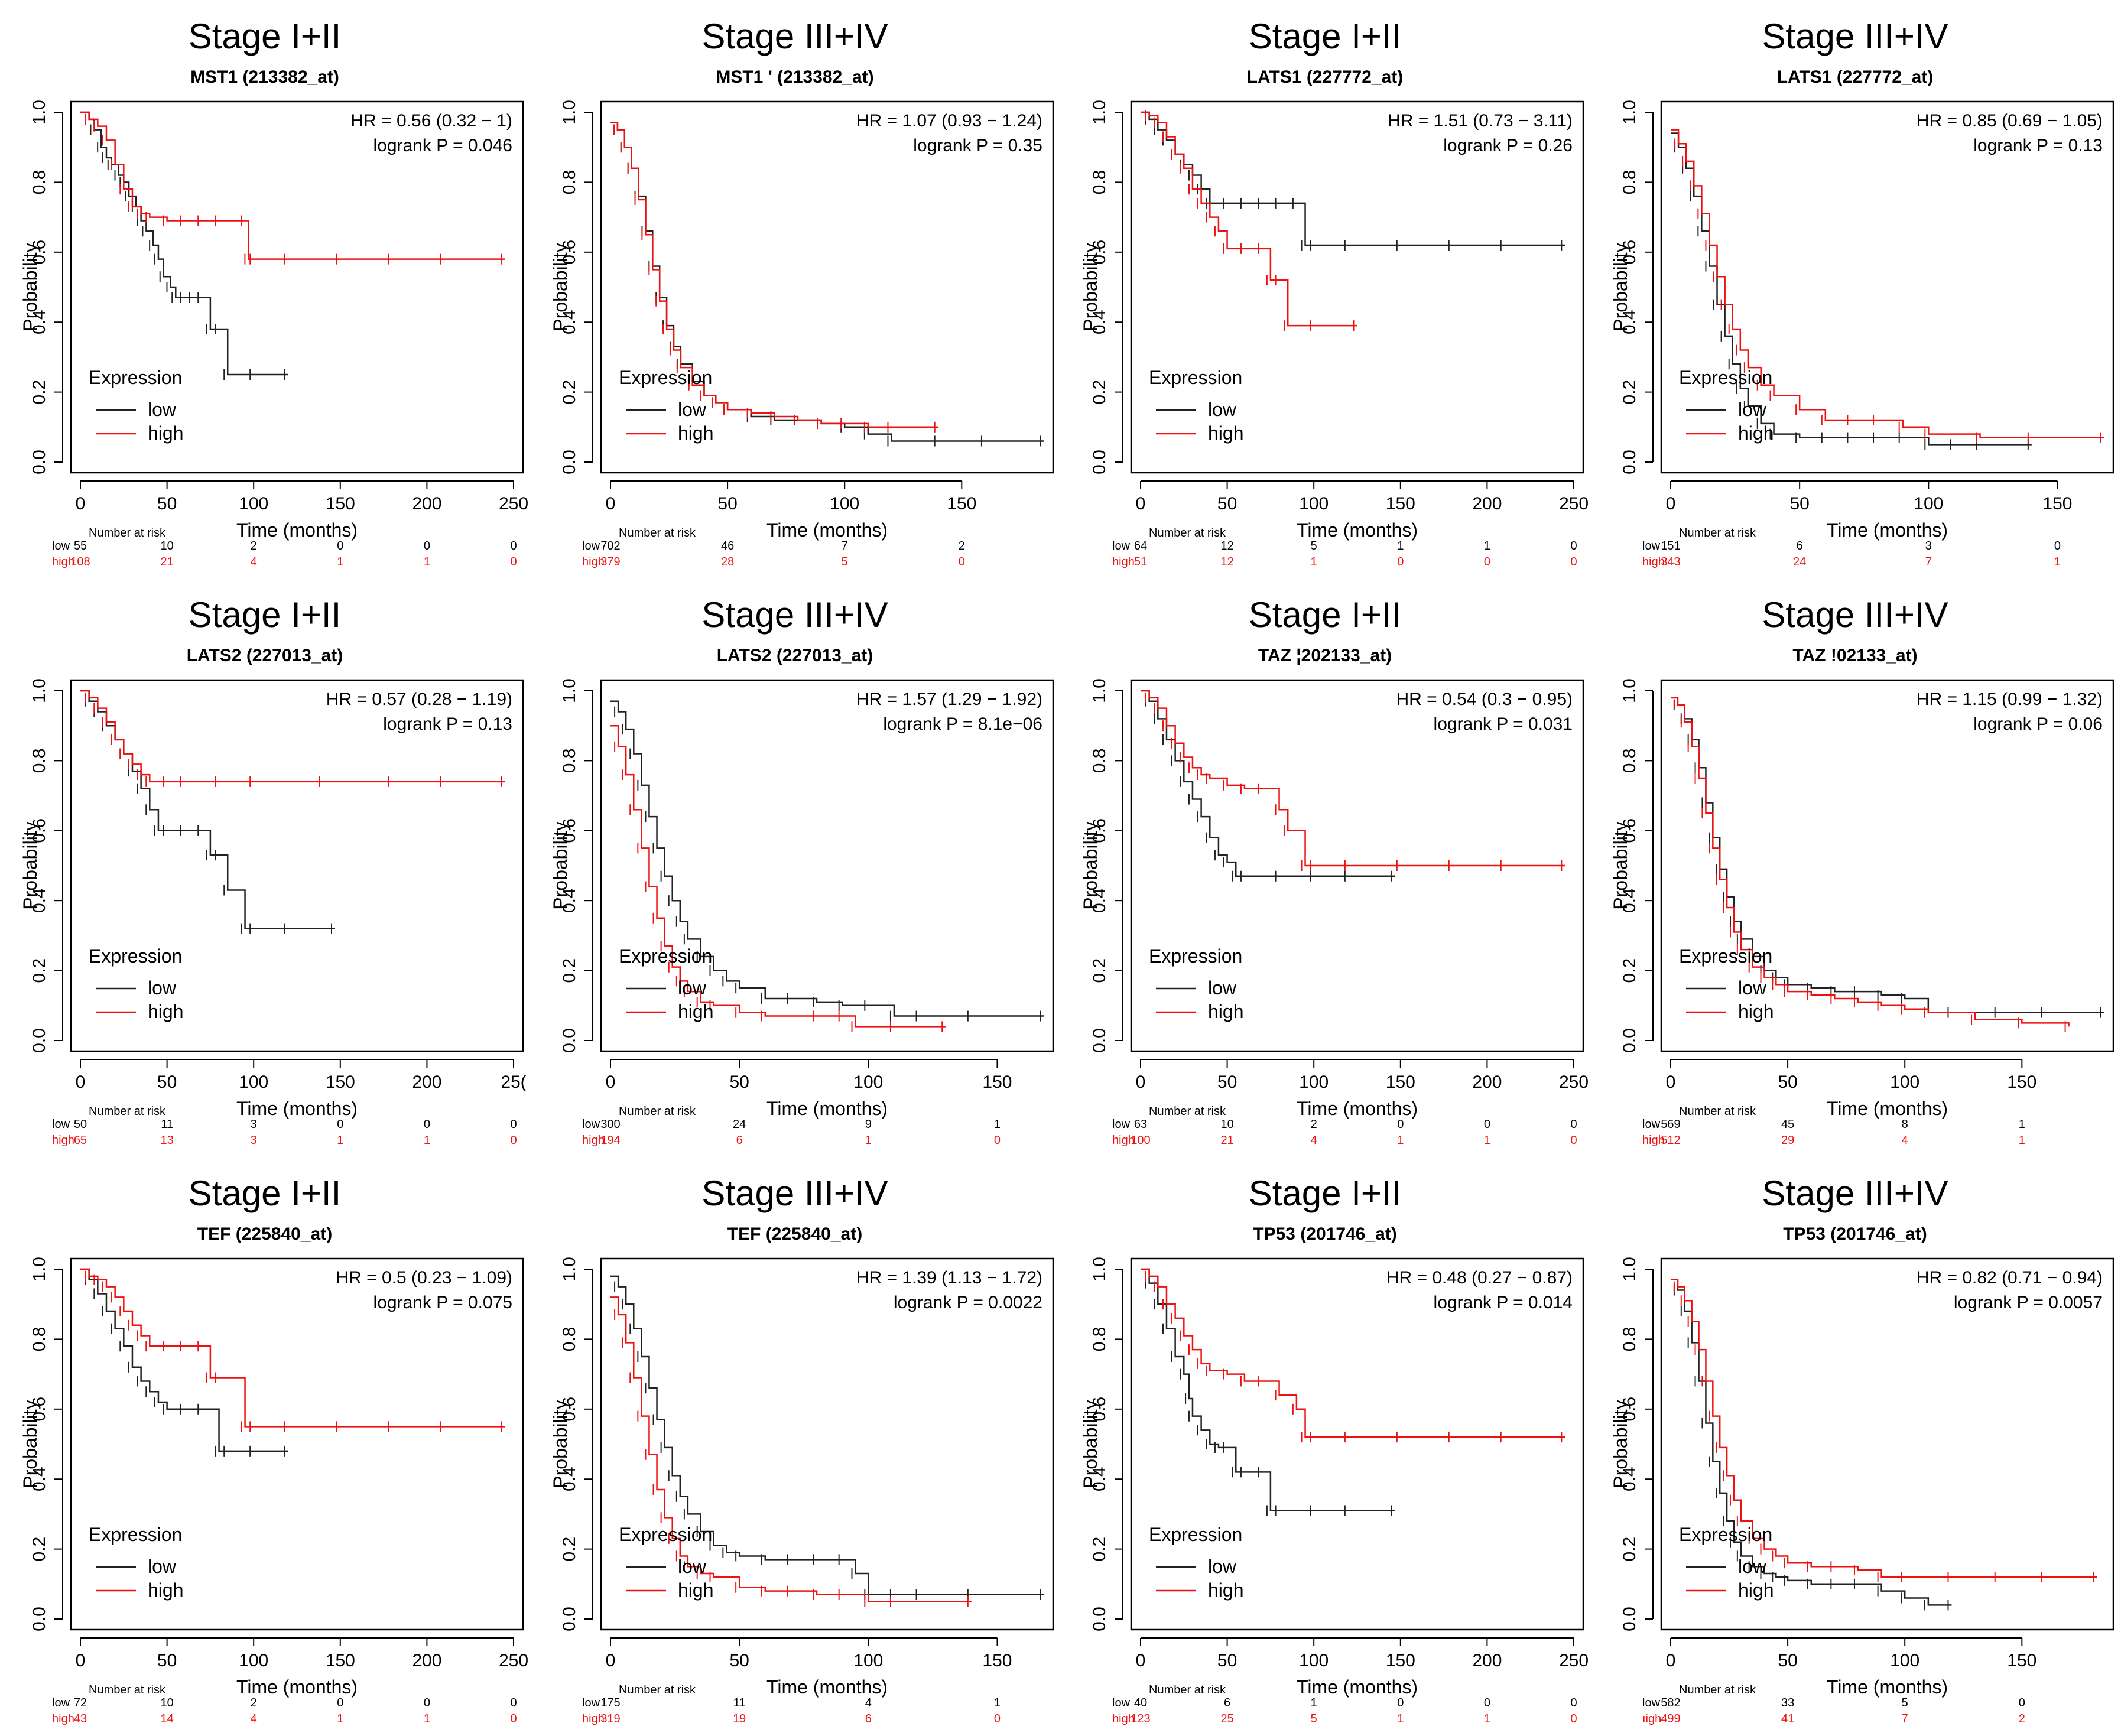 This screenshot has height=1736, width=2121. I want to click on risk-value-low: 151, so click(1670, 546).